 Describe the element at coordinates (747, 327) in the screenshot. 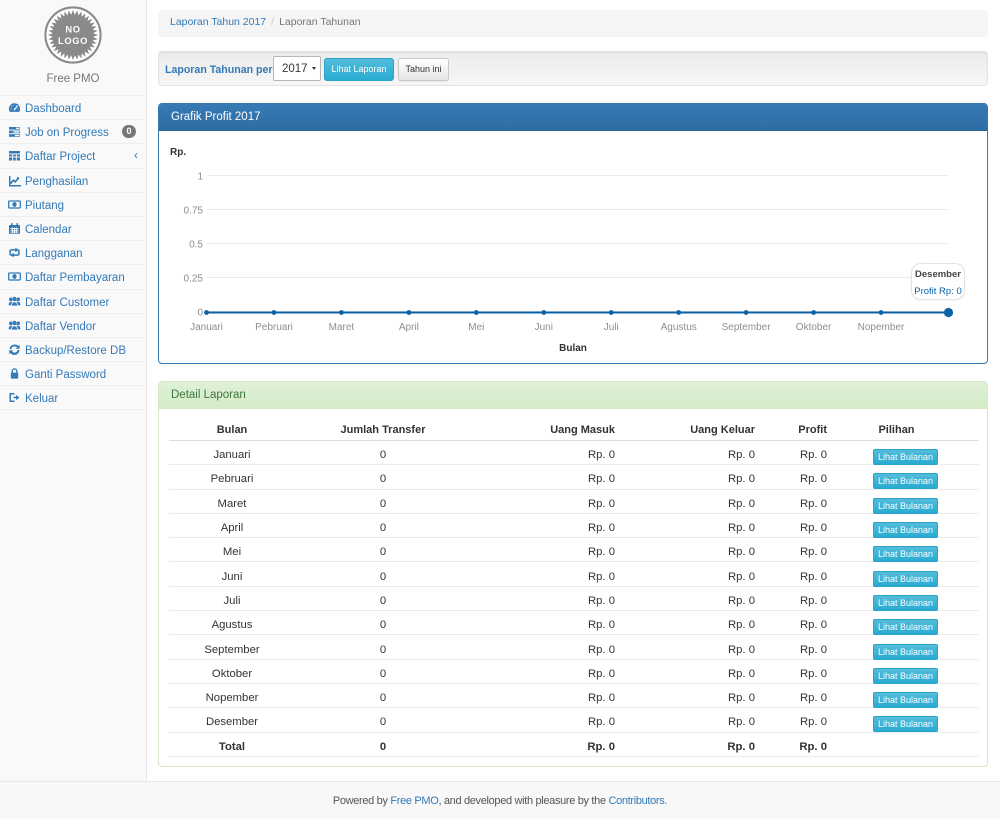

I see `svg-text: September` at that location.